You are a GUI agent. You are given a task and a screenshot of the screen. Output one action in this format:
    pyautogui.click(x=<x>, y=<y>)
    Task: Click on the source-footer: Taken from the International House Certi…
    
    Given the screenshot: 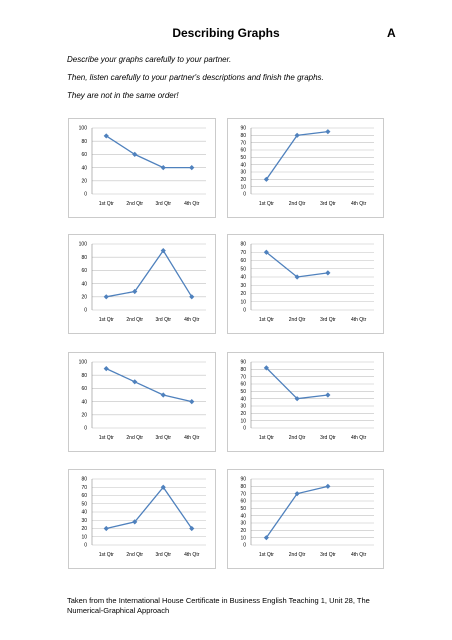 What is the action you would take?
    pyautogui.click(x=232, y=606)
    